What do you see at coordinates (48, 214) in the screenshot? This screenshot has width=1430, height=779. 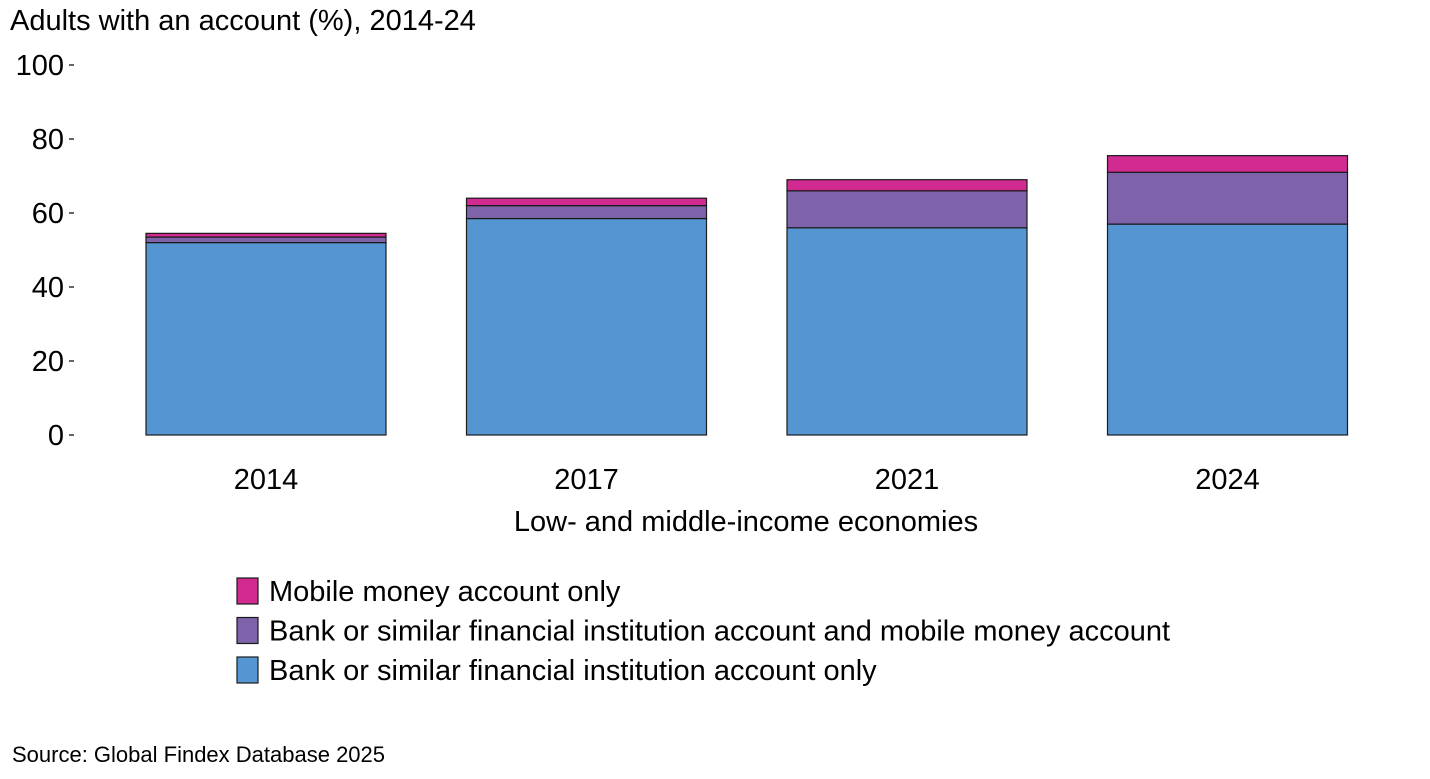 I see `y-tick-label: 60` at bounding box center [48, 214].